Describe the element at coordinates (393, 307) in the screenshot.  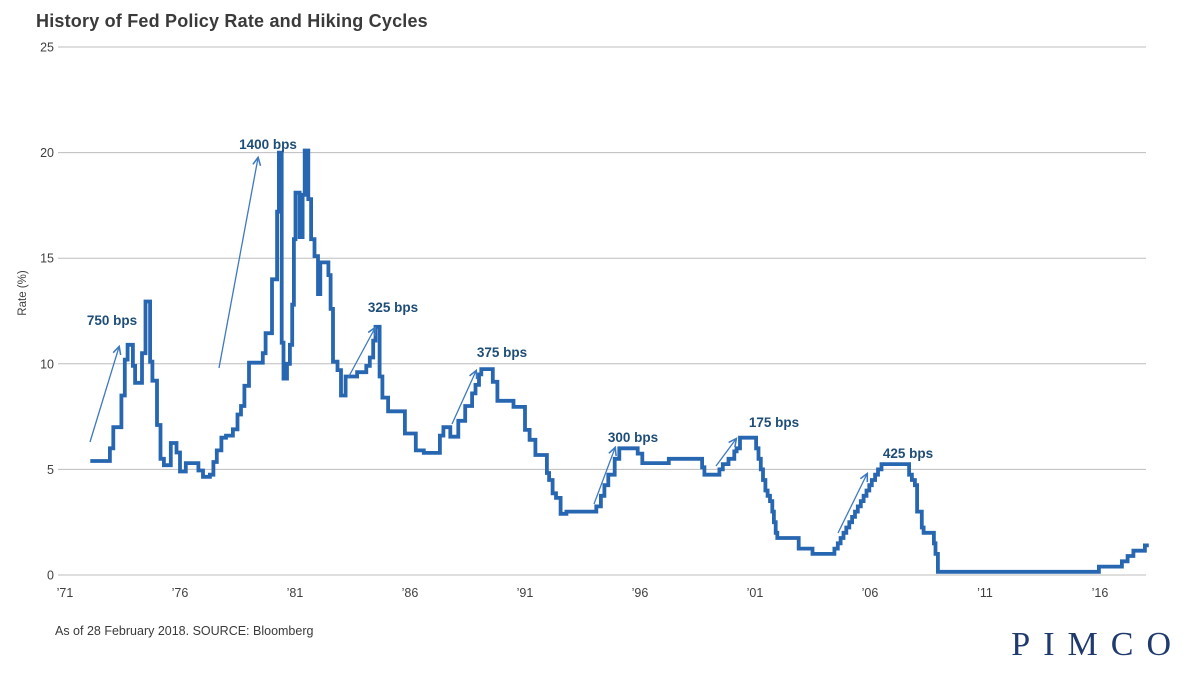
I see `hike-annotation-label: 325 bps` at that location.